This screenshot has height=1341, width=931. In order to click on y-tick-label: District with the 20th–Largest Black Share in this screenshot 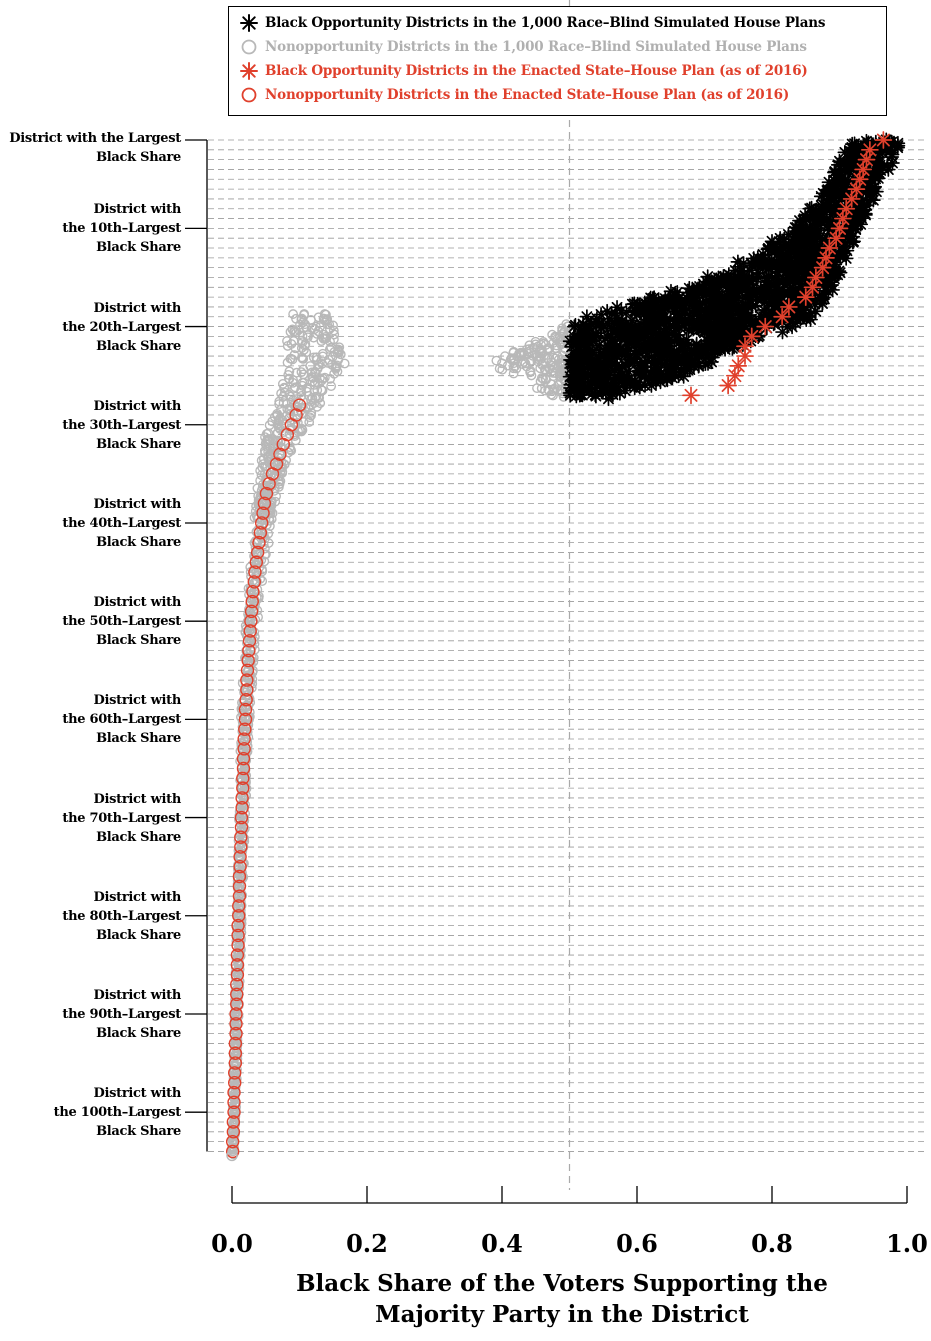, I will do `click(121, 327)`.